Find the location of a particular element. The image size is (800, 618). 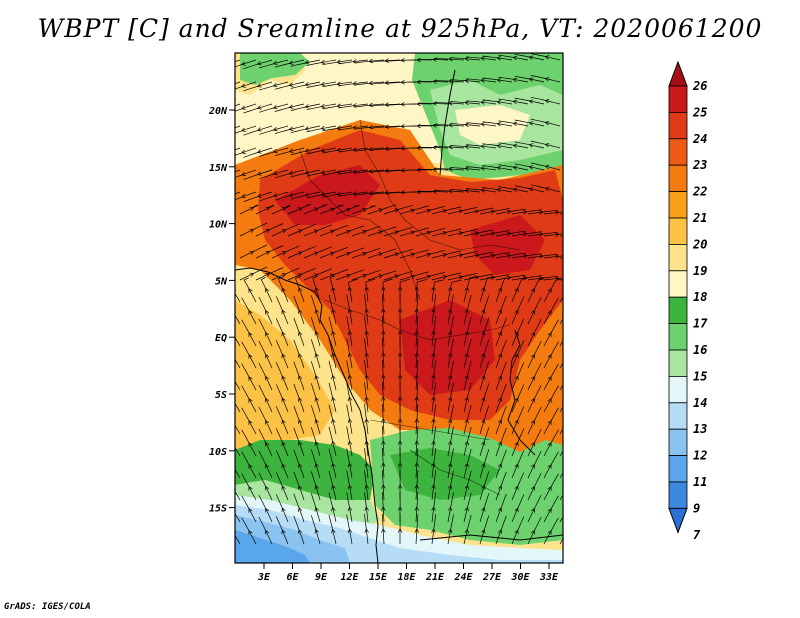

lon-label: 12E is located at coordinates (349, 577).